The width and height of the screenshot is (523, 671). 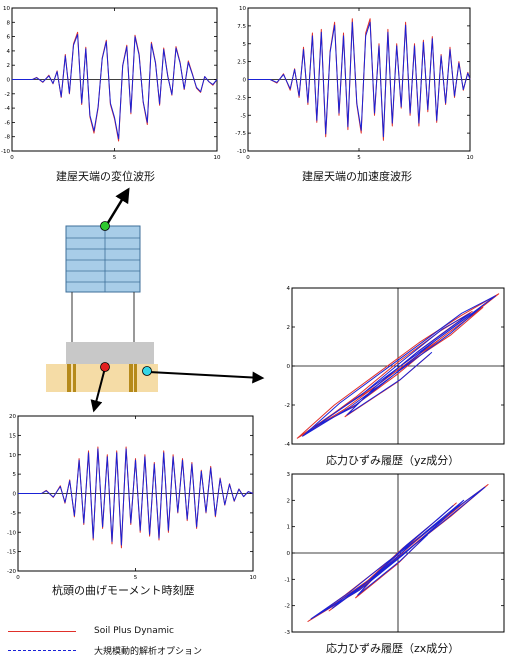 I want to click on y-tick-label: -8, so click(x=8, y=138).